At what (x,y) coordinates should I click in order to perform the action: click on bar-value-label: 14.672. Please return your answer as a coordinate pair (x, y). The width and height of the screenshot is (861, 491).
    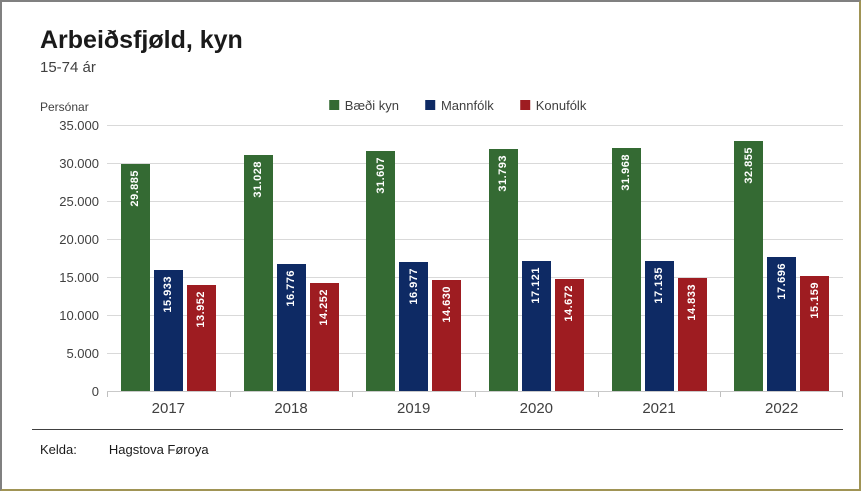
    Looking at the image, I should click on (569, 303).